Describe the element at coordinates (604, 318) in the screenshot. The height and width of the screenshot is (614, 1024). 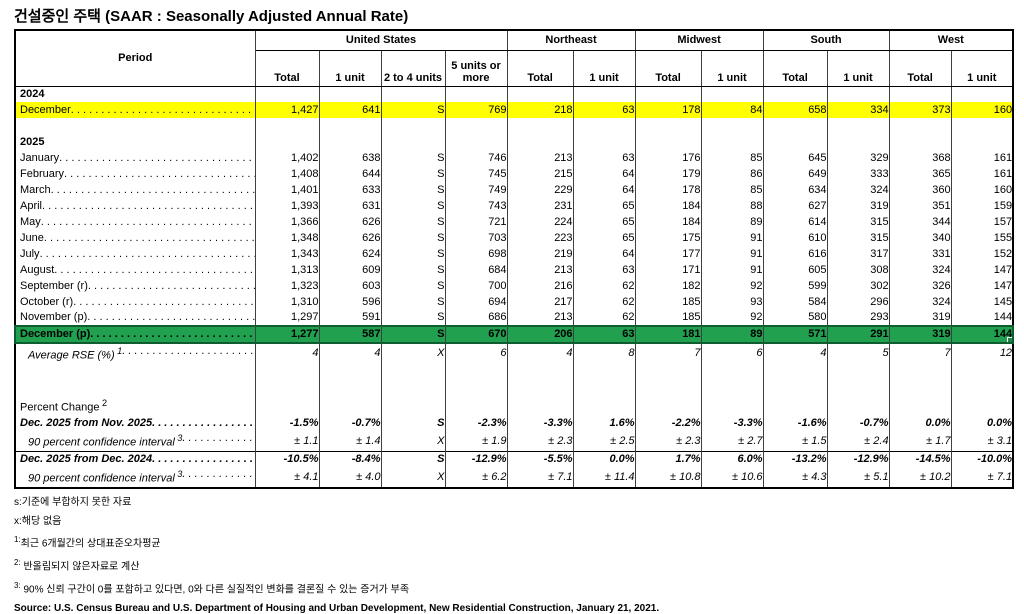
I see `cell-ne-1unit: 62` at that location.